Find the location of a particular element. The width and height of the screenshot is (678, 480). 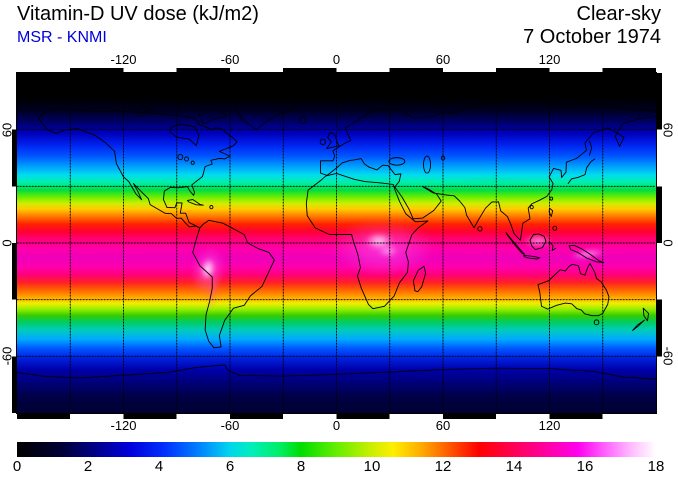

colorbar-tick-label: 14 is located at coordinates (514, 466).